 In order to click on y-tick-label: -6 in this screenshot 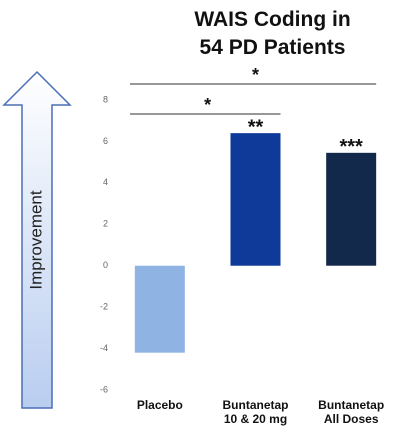, I will do `click(104, 389)`.